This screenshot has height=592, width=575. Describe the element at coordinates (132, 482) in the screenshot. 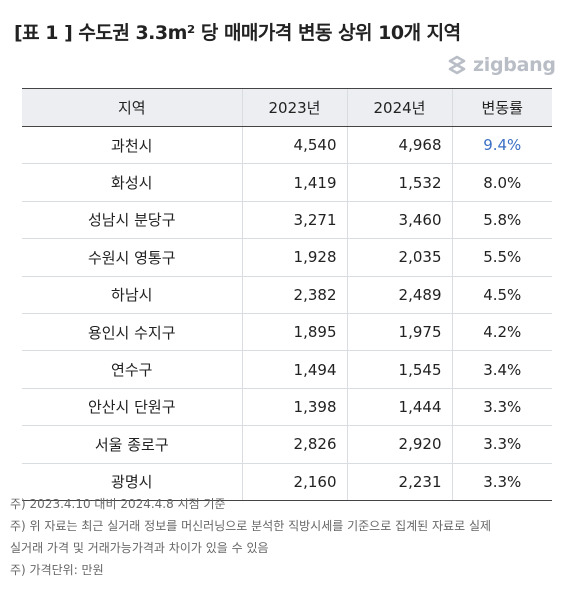

I see `region-cell: 광명시` at that location.